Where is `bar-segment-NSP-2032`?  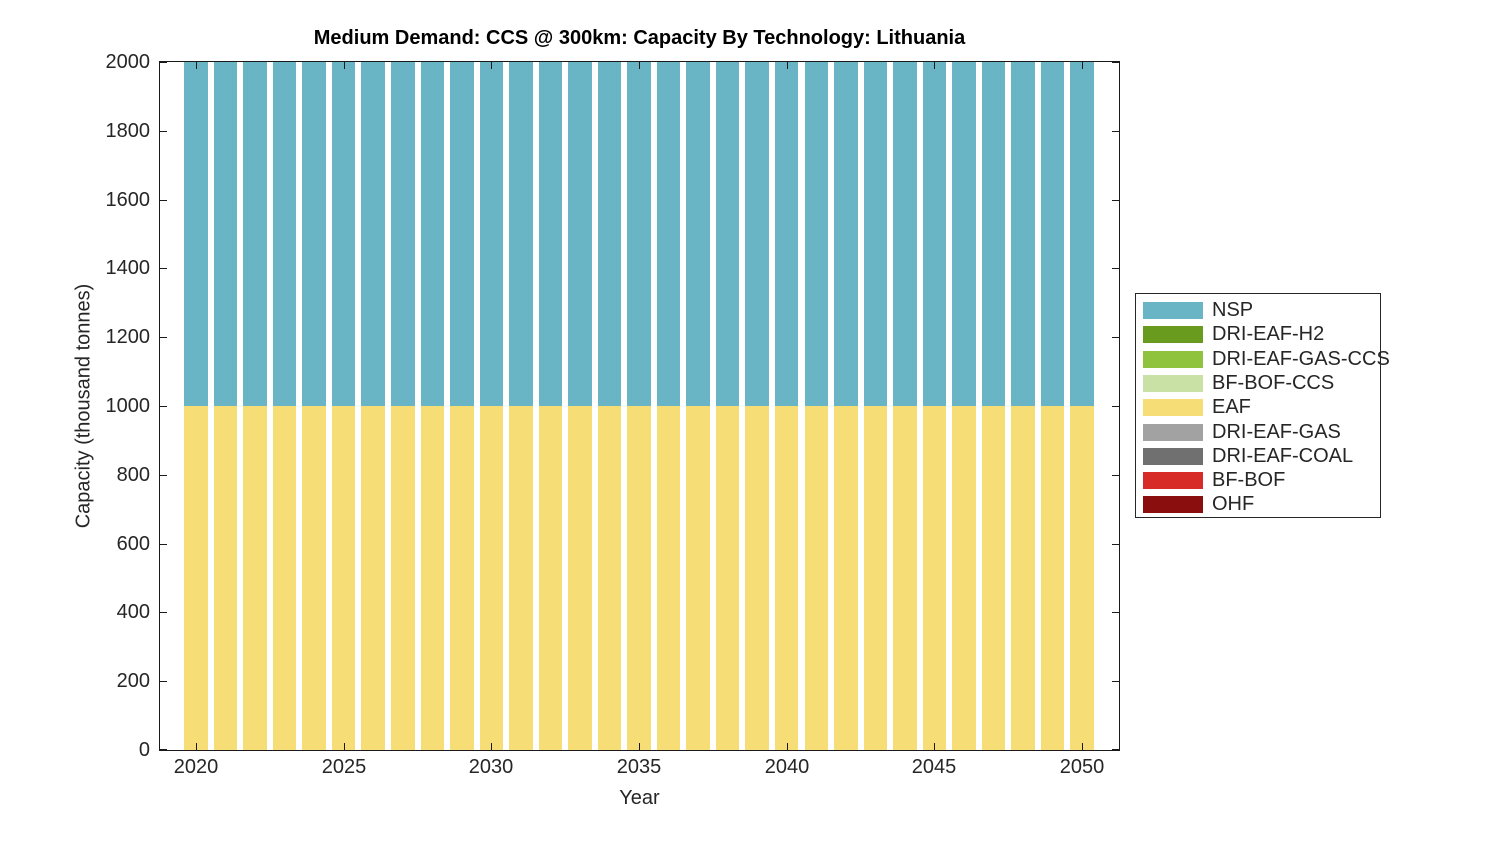
bar-segment-NSP-2032 is located at coordinates (550, 234).